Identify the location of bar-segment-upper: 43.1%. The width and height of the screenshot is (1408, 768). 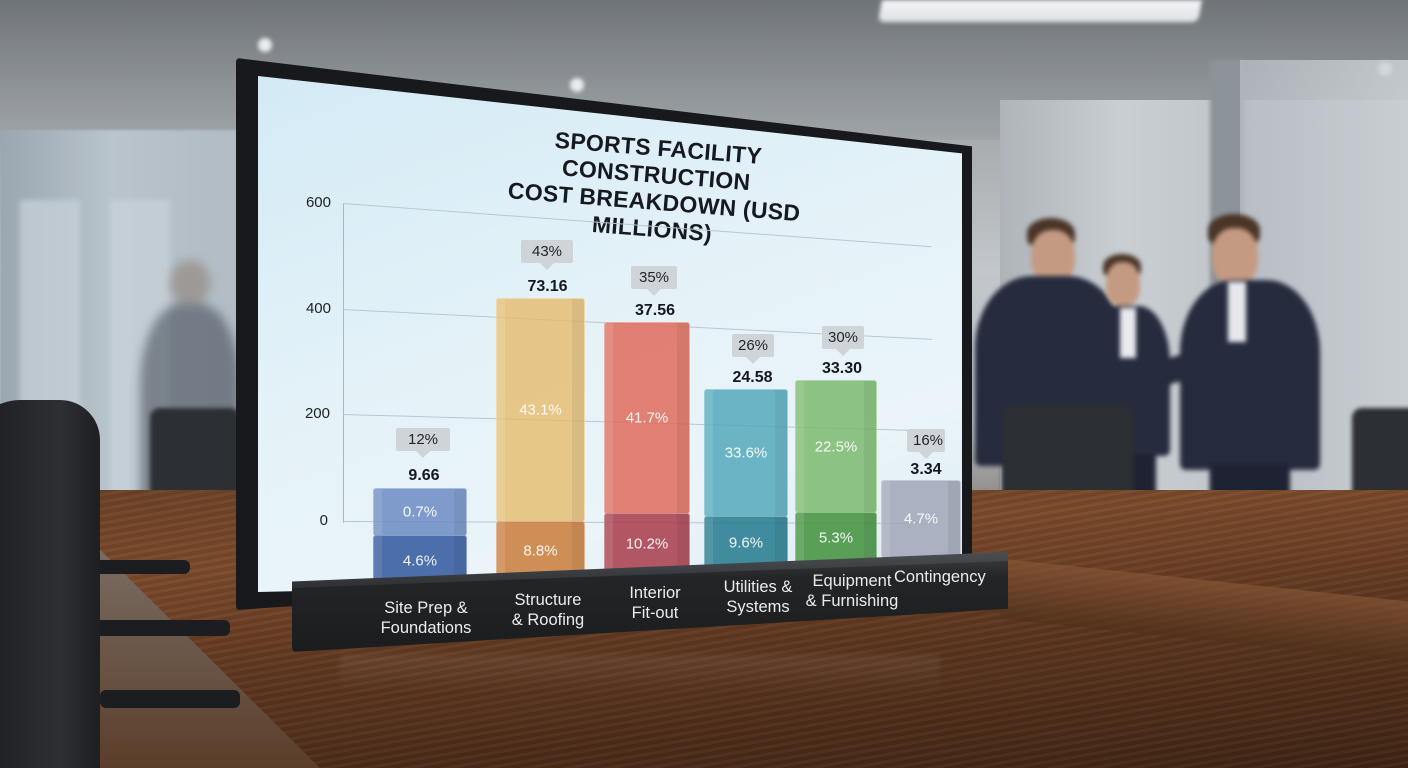
(540, 410).